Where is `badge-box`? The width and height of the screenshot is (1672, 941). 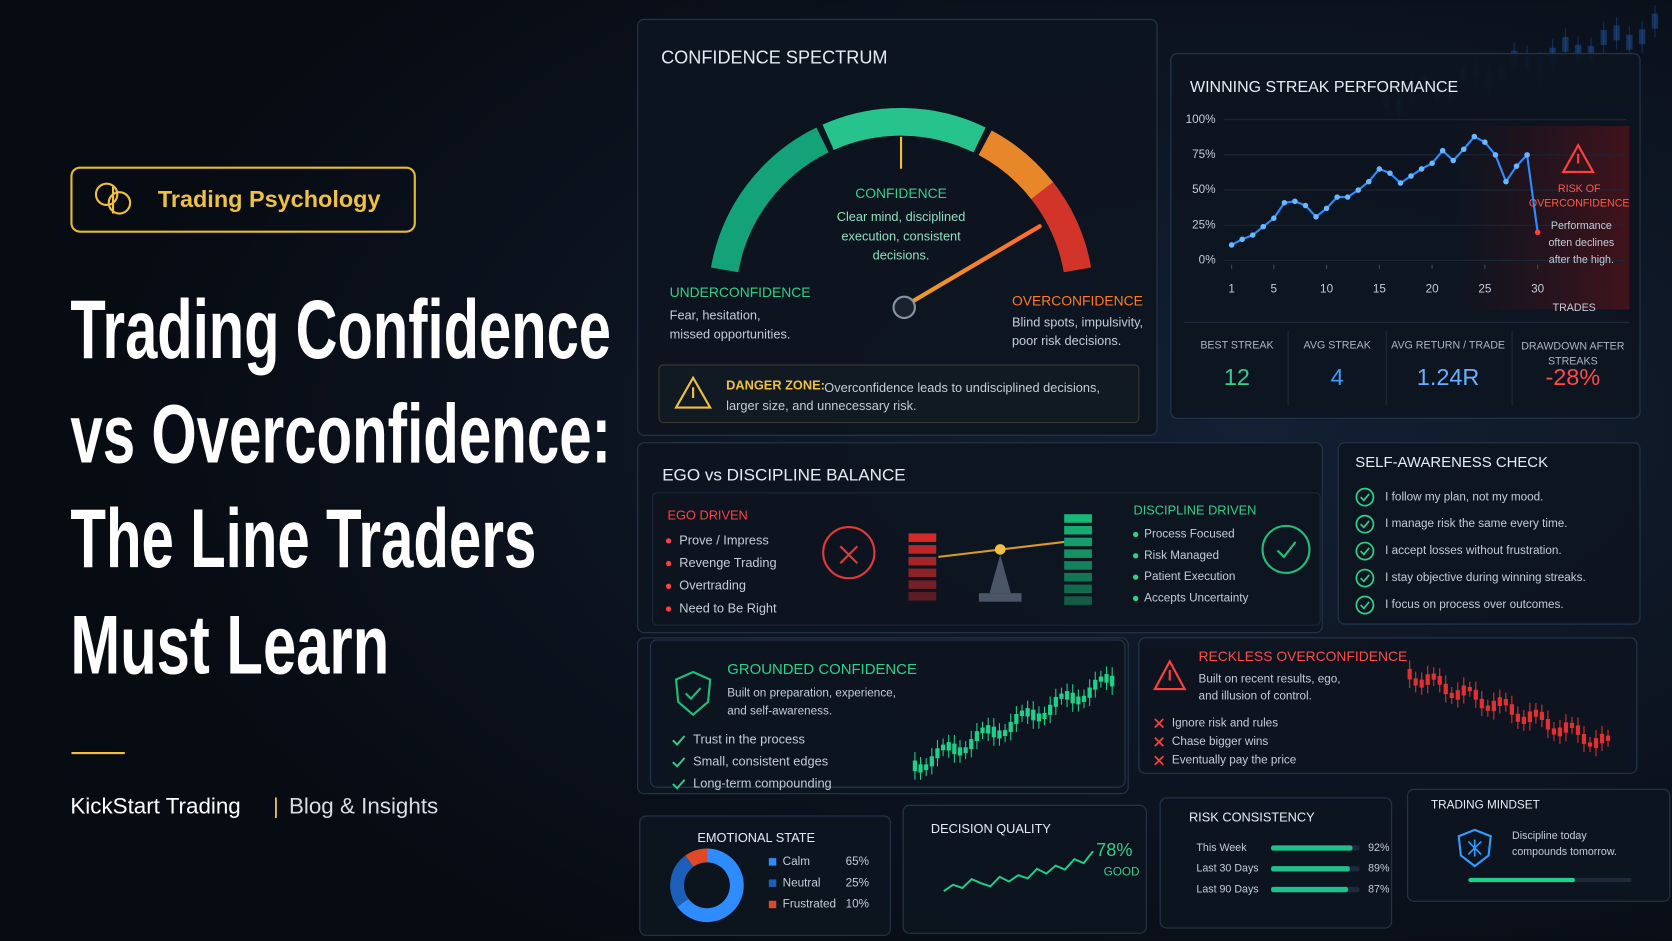
badge-box is located at coordinates (243, 199).